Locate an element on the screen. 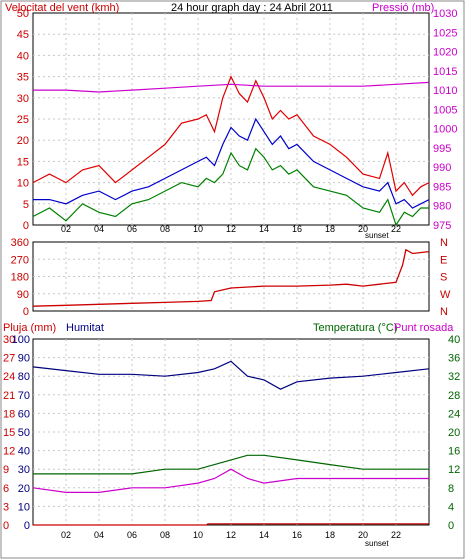 This screenshot has height=559, width=465. temperature-y-tick-label: 4 is located at coordinates (451, 507).